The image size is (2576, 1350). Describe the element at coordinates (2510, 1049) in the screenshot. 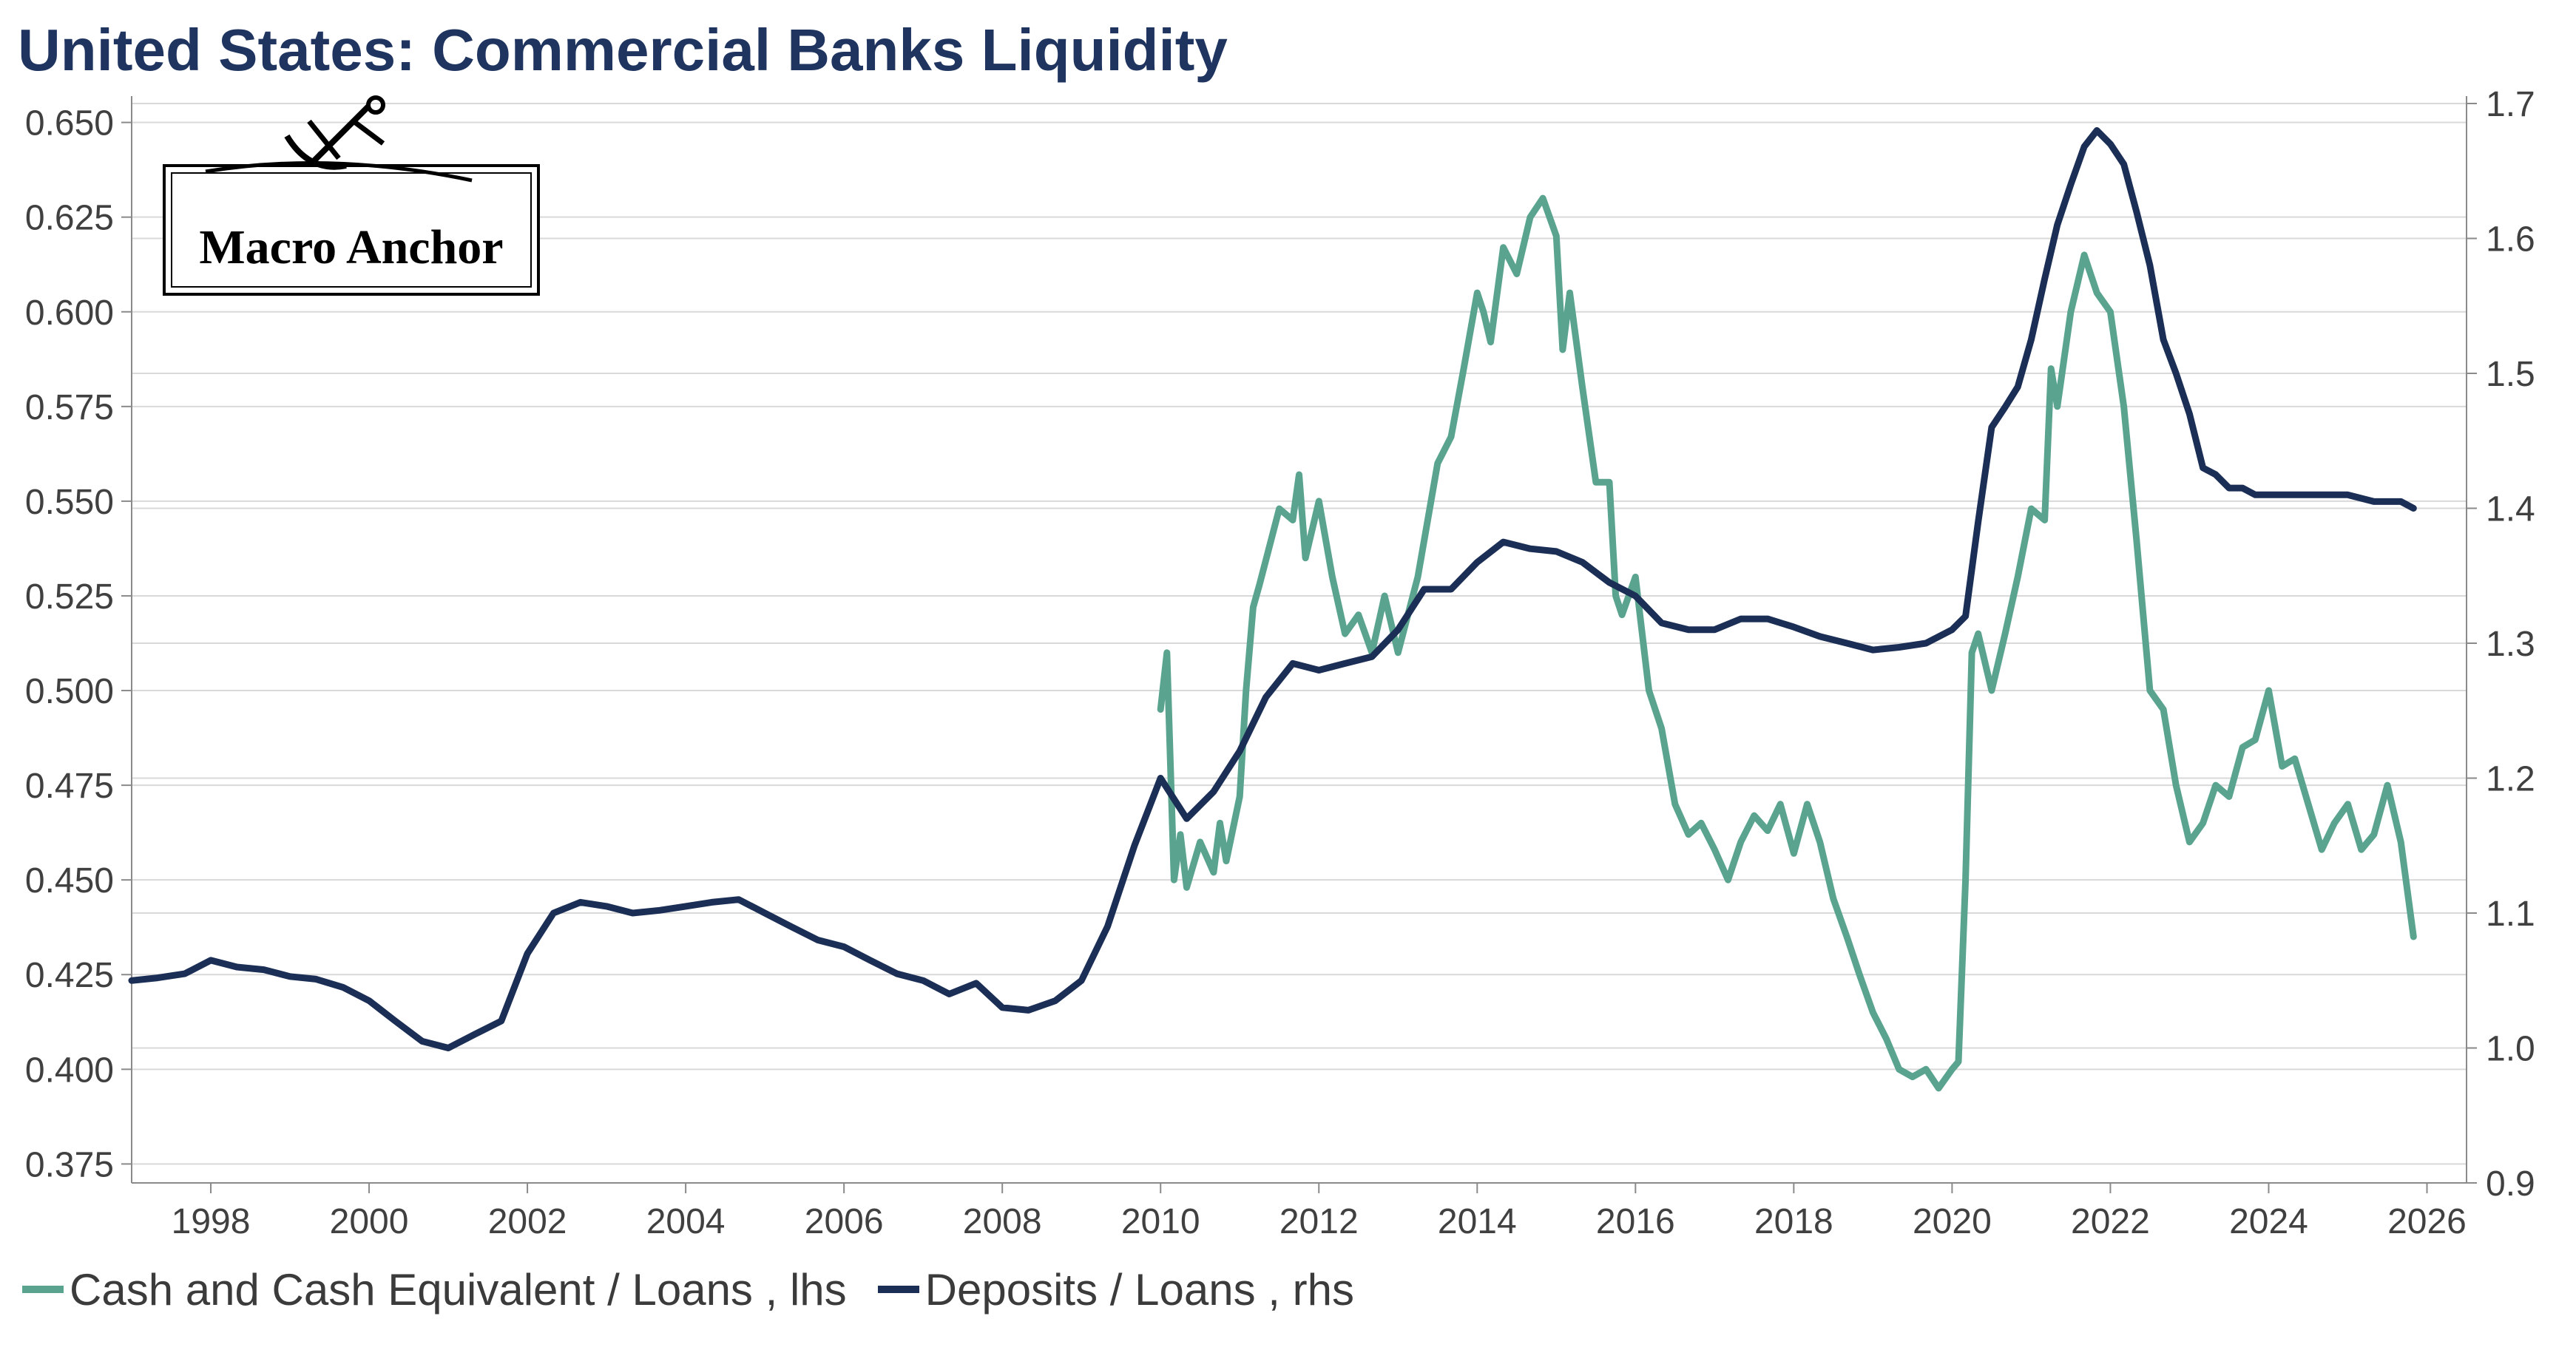

I see `y-tick-label-right: 1.0` at that location.